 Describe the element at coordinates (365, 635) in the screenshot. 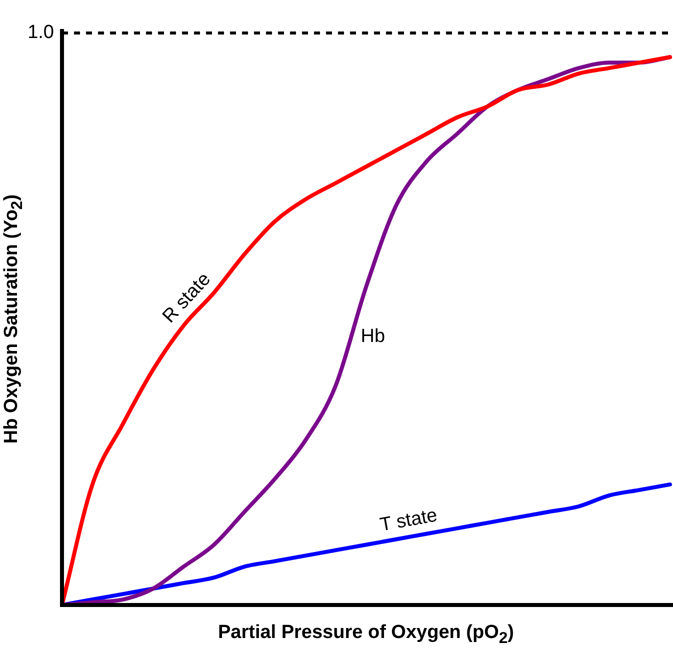

I see `x-axis-title: Partial Pressure of Oxygen (pO$_{2}$)` at that location.